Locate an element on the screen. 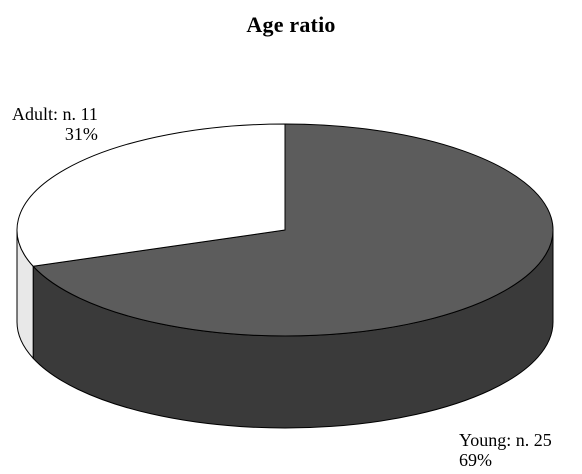  slice-label-adult-count: Adult: n. 11 is located at coordinates (55, 114).